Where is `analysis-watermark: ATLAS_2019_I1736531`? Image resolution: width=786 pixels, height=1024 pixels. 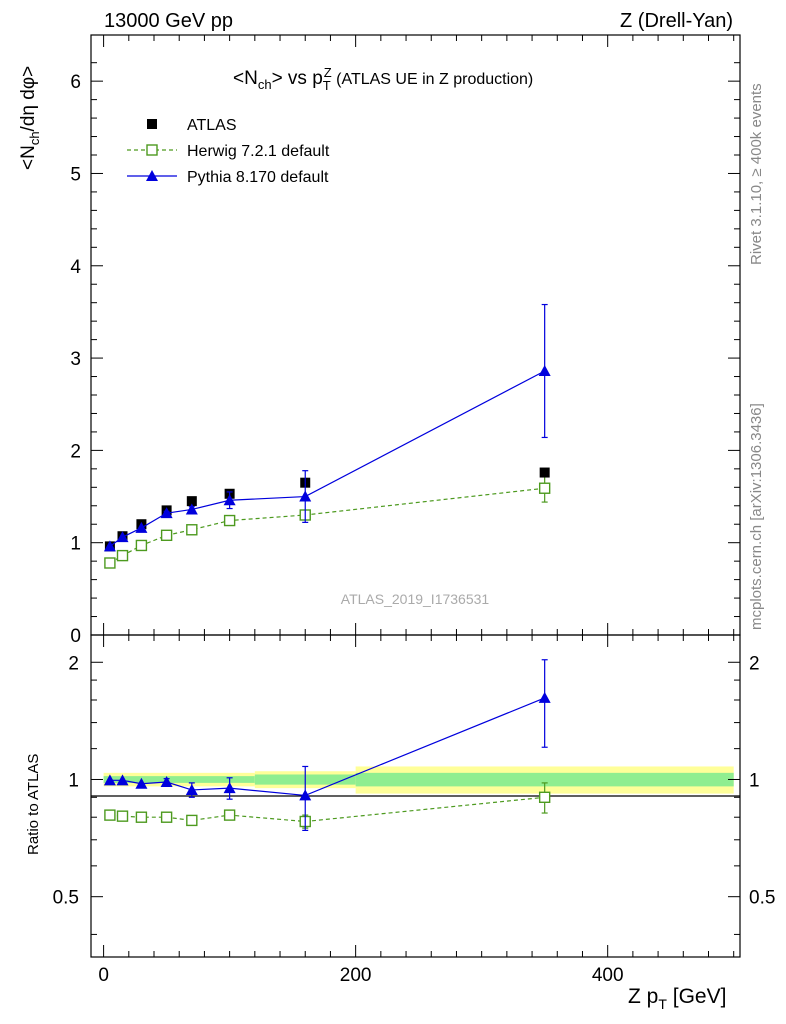
analysis-watermark: ATLAS_2019_I1736531 is located at coordinates (415, 599).